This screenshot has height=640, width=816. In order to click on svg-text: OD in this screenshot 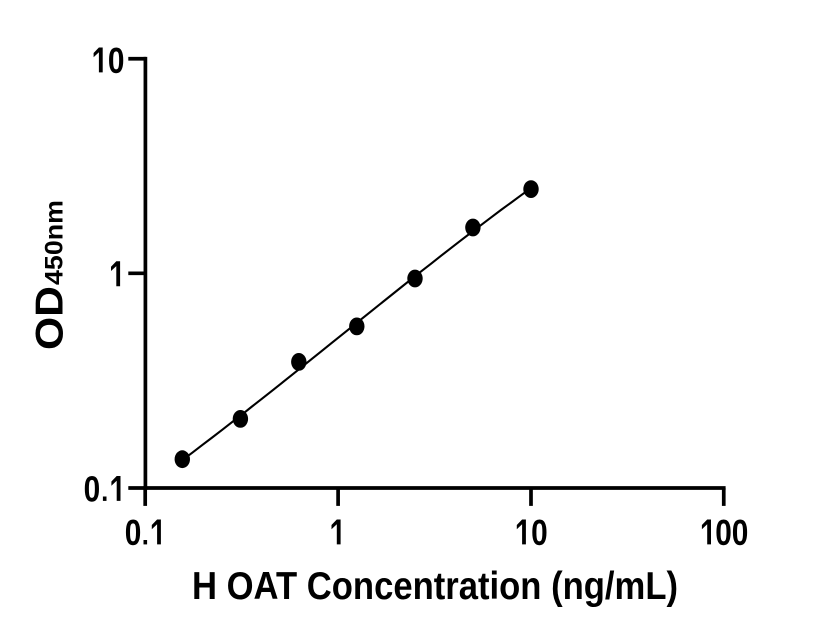, I will do `click(50, 318)`.